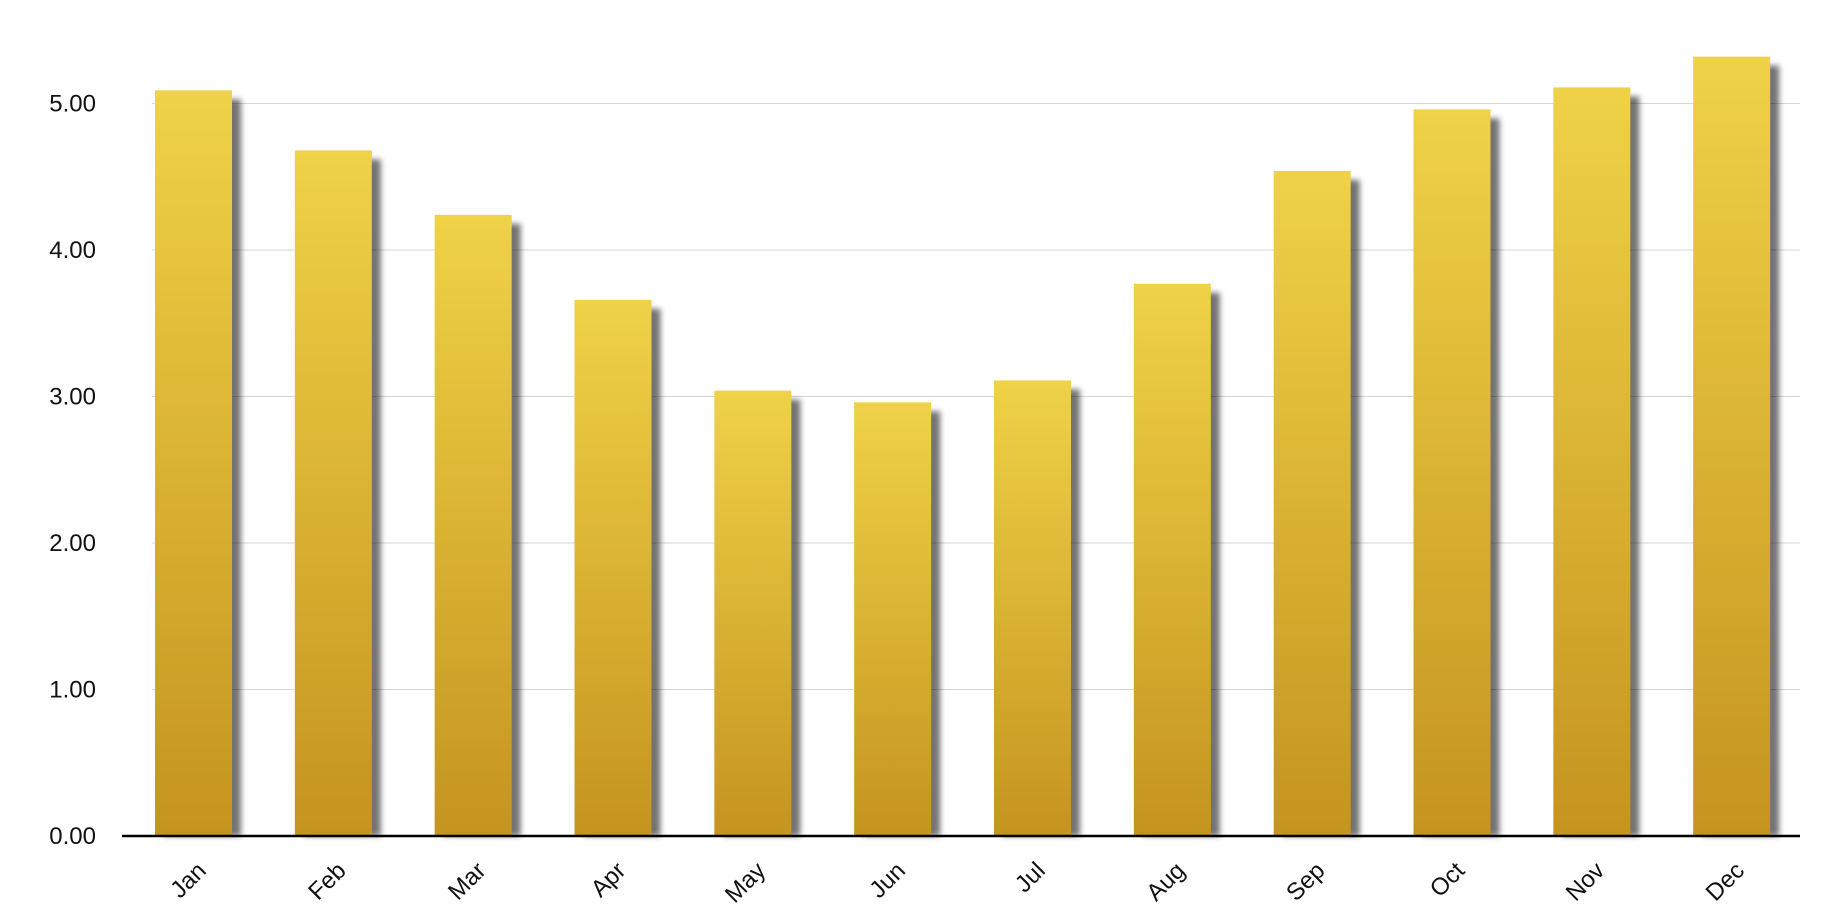  What do you see at coordinates (467, 881) in the screenshot?
I see `x-tick-label: Mar` at bounding box center [467, 881].